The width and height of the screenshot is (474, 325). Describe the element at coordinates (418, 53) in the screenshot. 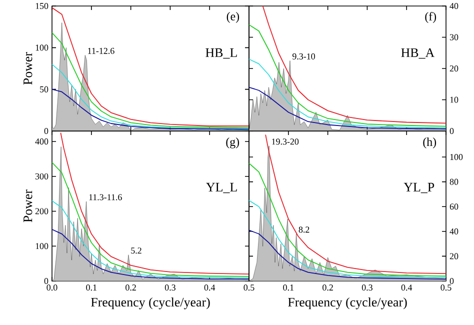

I see `annotation: HB_A` at that location.